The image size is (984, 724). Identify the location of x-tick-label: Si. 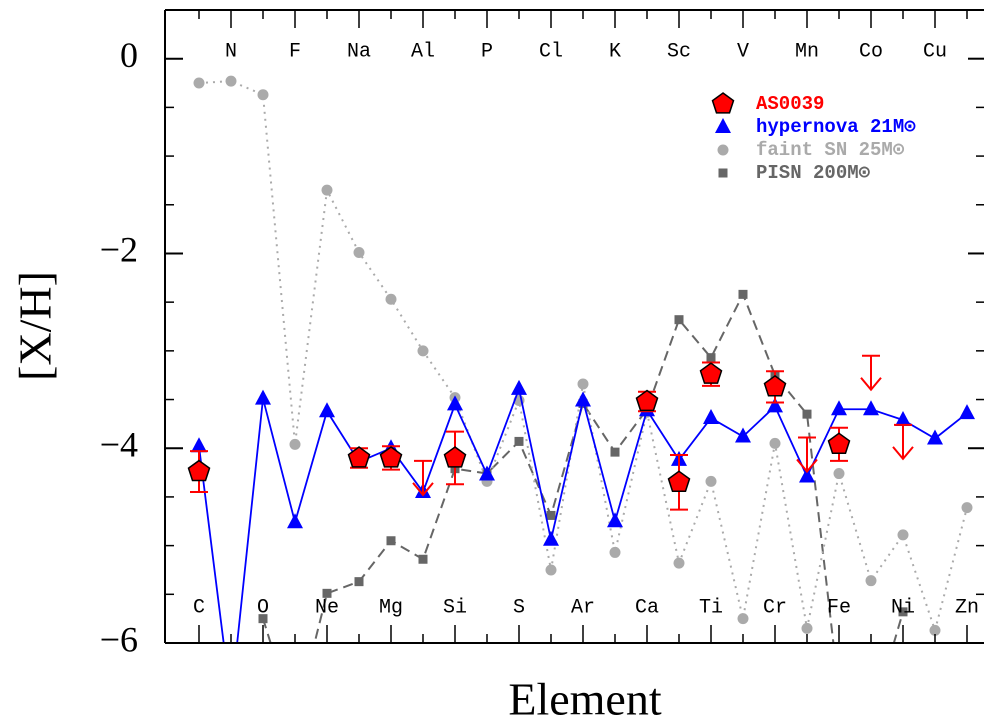
(455, 607).